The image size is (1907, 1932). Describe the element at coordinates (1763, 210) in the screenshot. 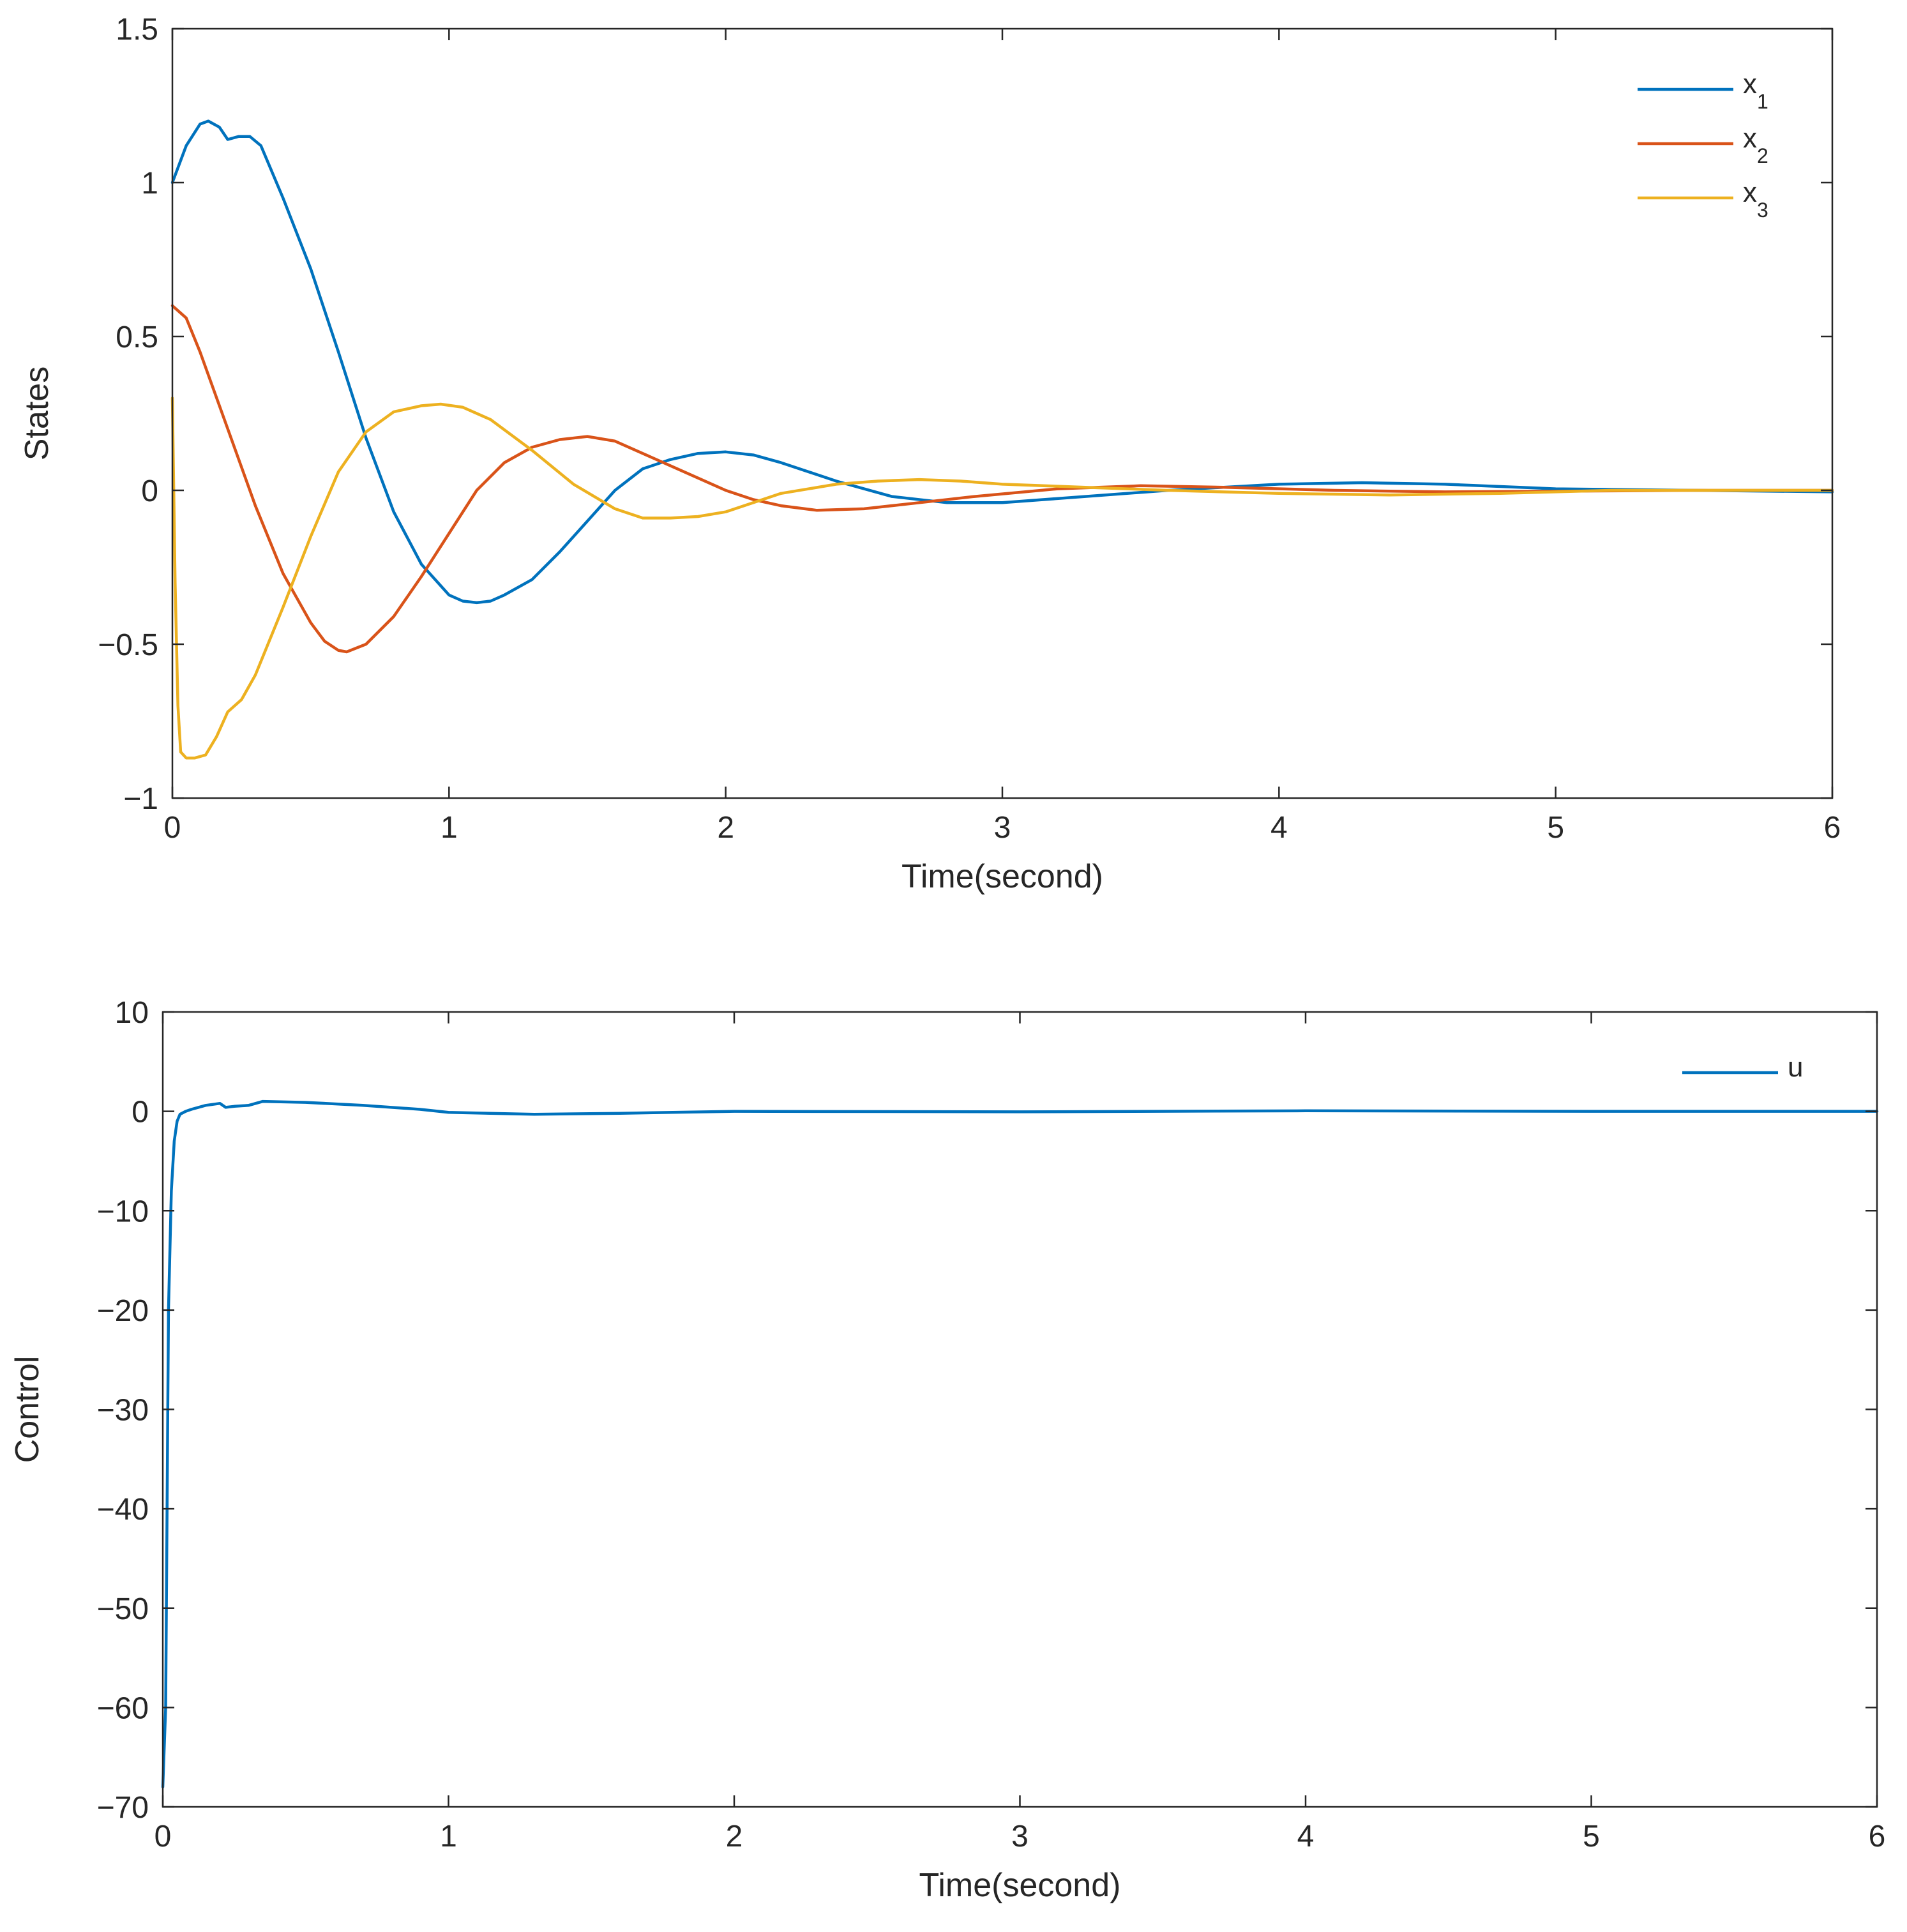

I see `legend-subscript-x3: 3` at that location.